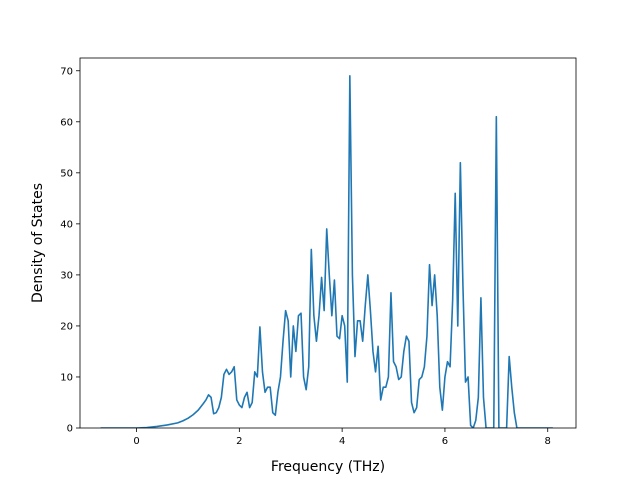  What do you see at coordinates (66, 377) in the screenshot?
I see `y-tick-label: 10` at bounding box center [66, 377].